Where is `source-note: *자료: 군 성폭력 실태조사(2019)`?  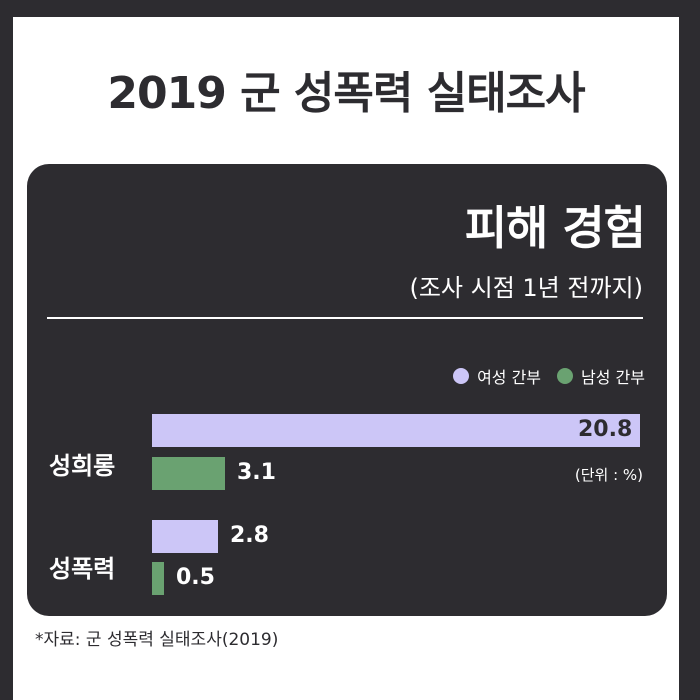 source-note: *자료: 군 성폭력 실태조사(2019) is located at coordinates (157, 640).